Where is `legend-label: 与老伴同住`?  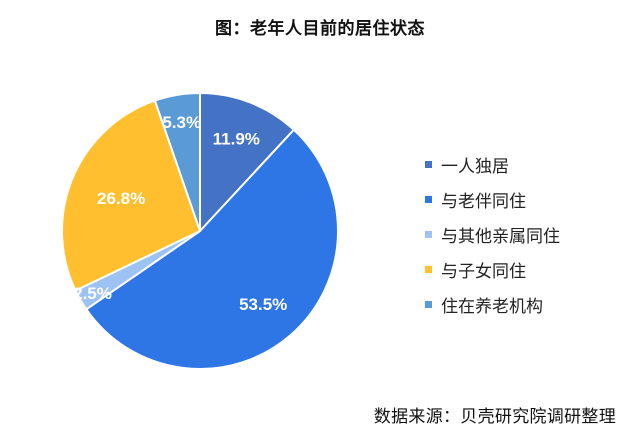
legend-label: 与老伴同住 is located at coordinates (483, 202).